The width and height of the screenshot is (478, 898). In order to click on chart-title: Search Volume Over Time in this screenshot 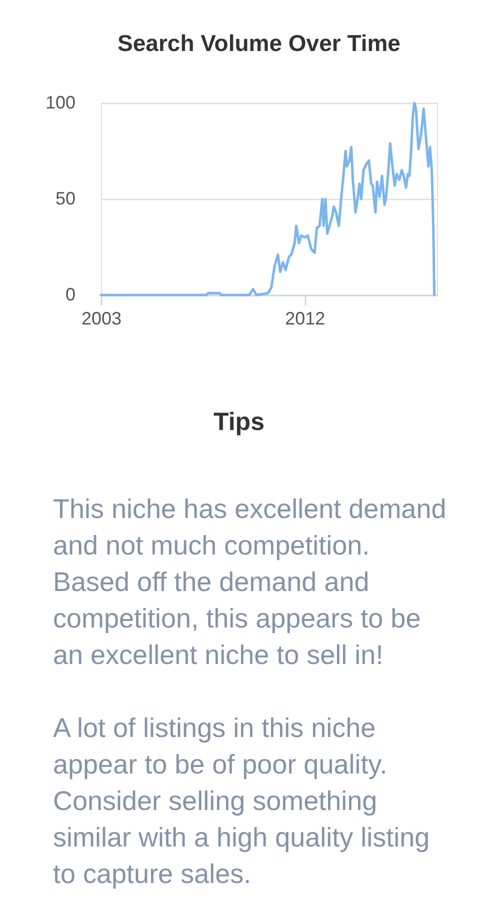, I will do `click(259, 43)`.